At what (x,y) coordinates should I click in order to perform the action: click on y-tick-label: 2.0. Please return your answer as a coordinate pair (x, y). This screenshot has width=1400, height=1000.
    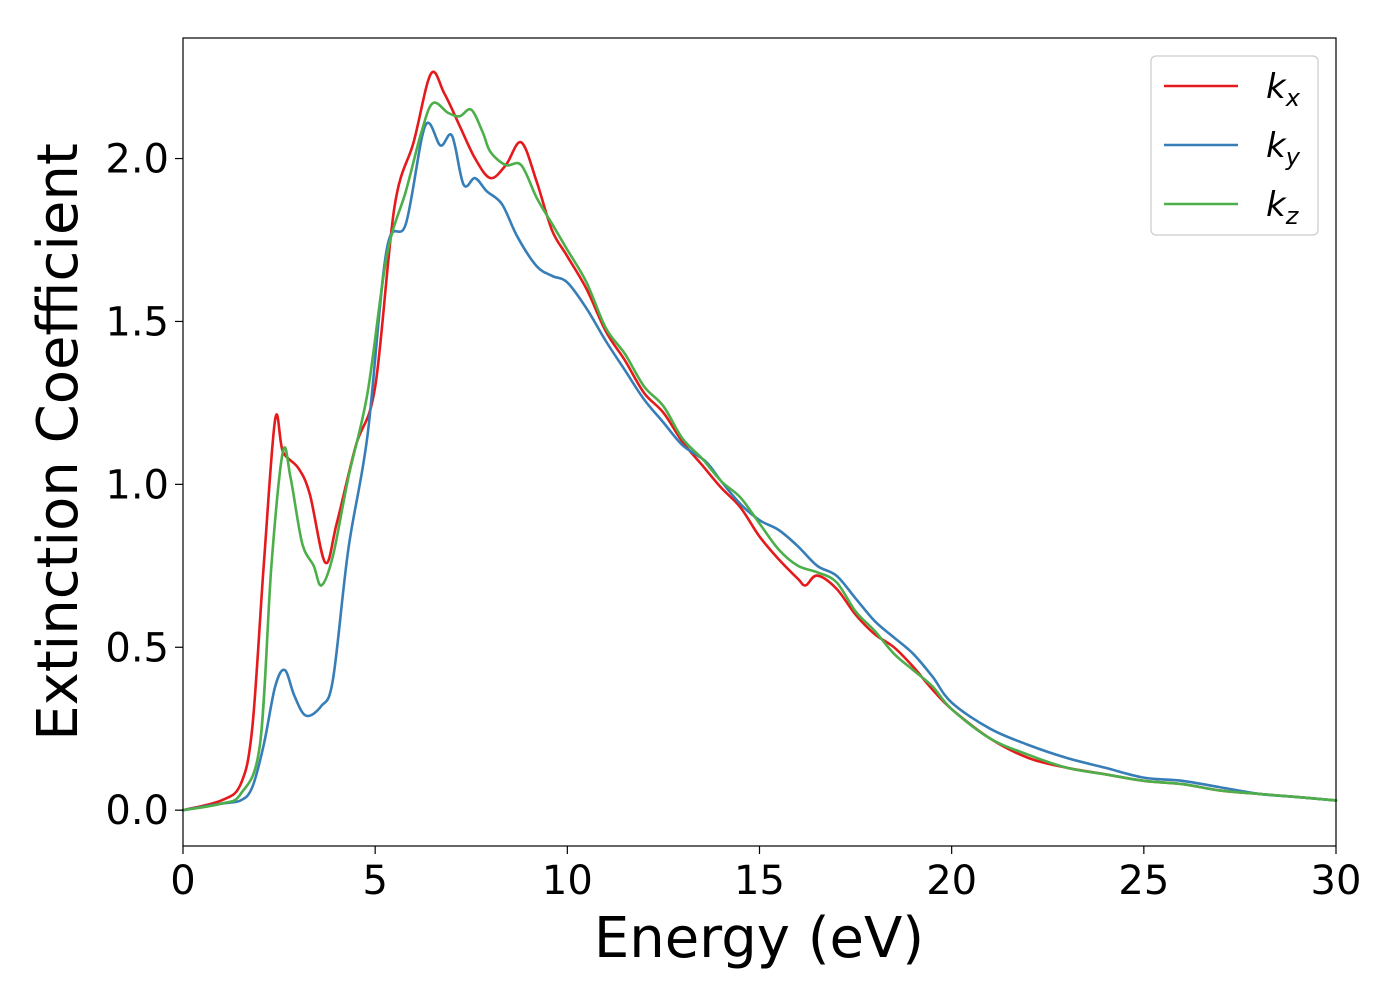
    Looking at the image, I should click on (137, 160).